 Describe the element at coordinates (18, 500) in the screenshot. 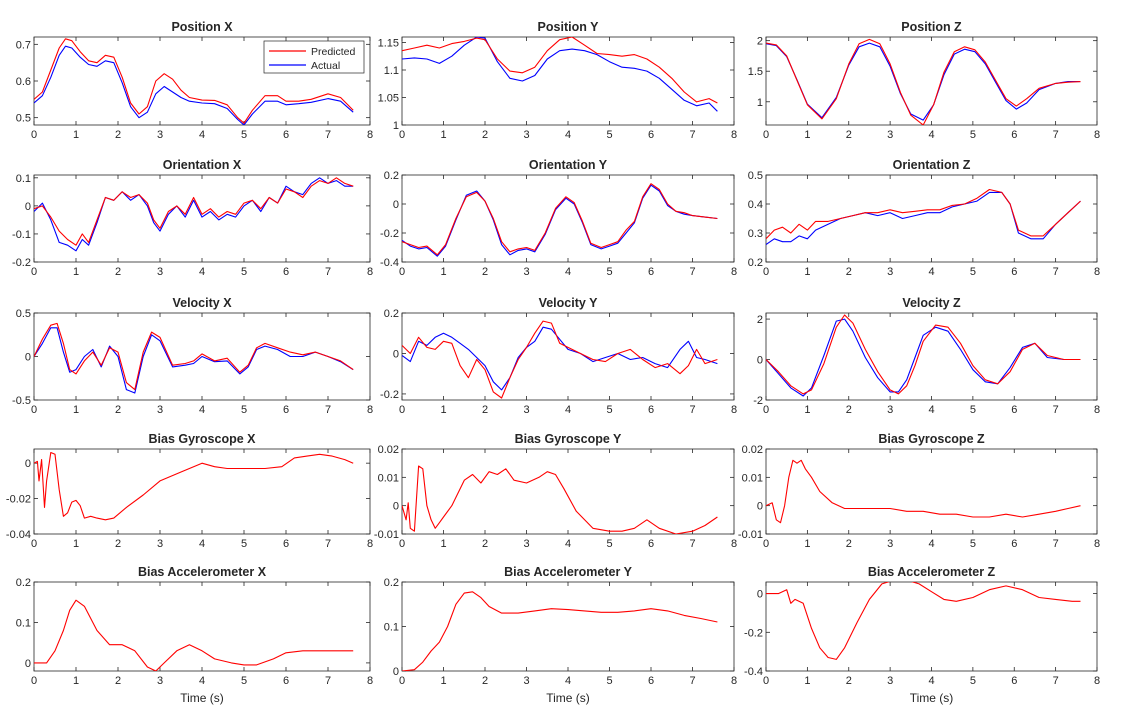

I see `y-tick-label: -0.02` at that location.